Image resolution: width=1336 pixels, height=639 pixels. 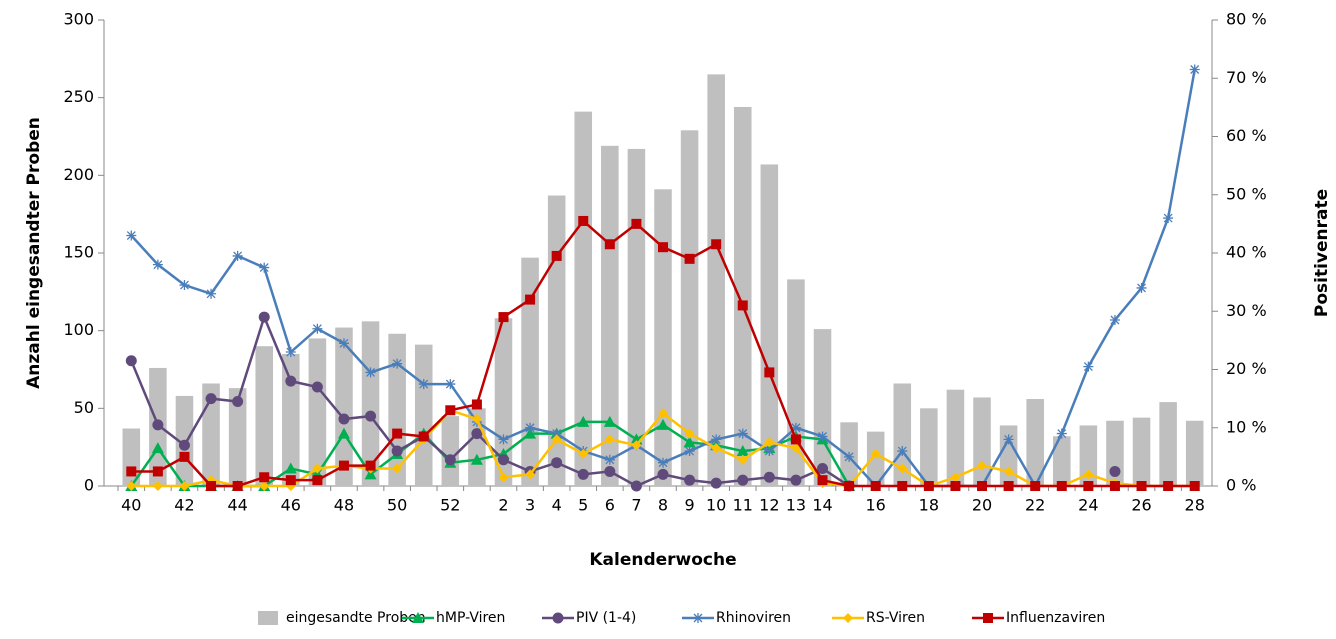 I want to click on x-tick-label: 40, so click(x=131, y=505).